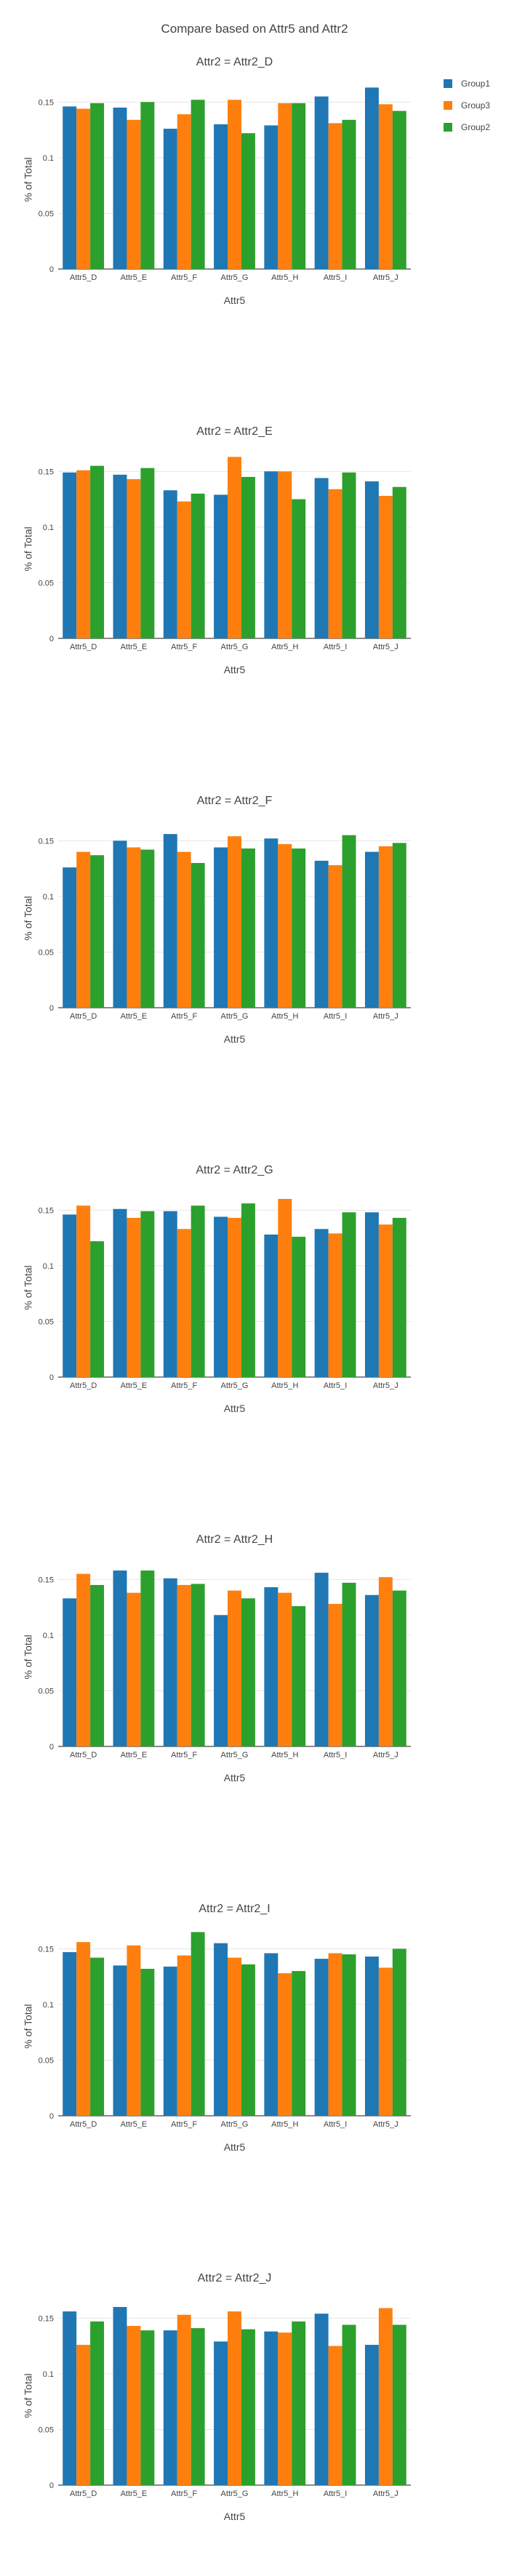 This screenshot has height=2576, width=509. Describe the element at coordinates (467, 105) in the screenshot. I see `legend-item: Group3` at that location.